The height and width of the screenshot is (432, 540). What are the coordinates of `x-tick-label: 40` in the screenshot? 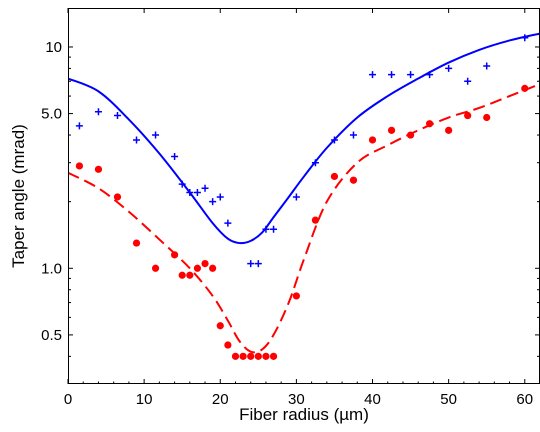 It's located at (372, 399).